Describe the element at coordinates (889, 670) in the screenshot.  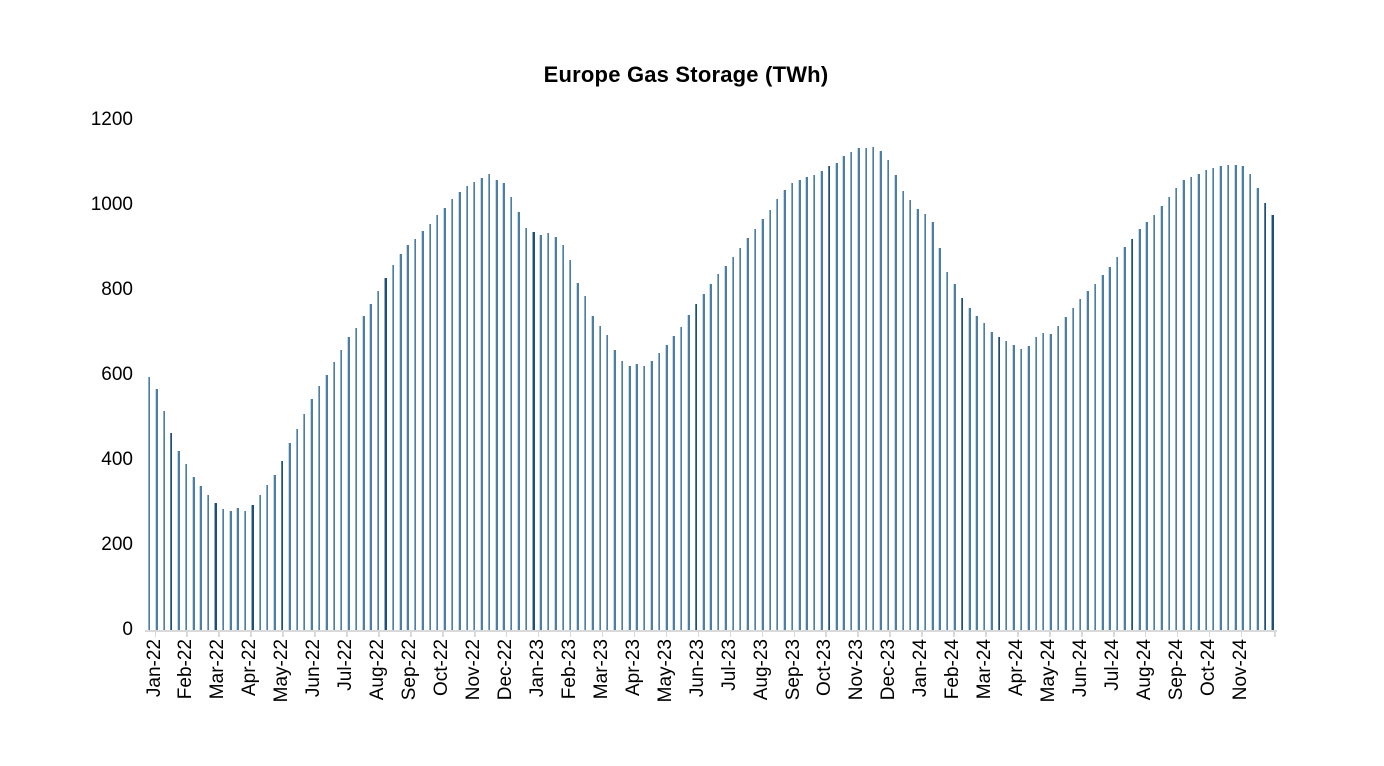
I see `x-axis-month-label: Dec-23` at that location.